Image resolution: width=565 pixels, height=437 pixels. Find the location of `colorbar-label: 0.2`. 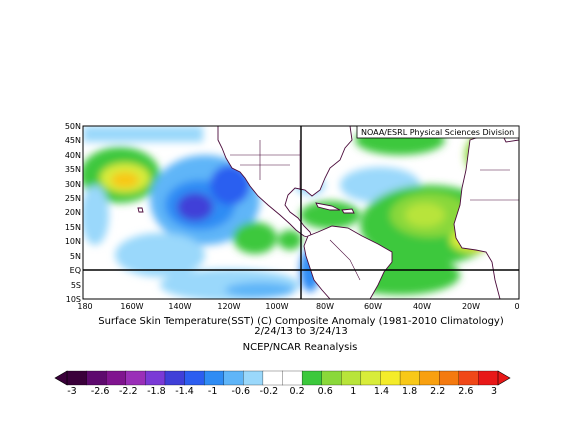

colorbar-label: 0.2 is located at coordinates (297, 391).